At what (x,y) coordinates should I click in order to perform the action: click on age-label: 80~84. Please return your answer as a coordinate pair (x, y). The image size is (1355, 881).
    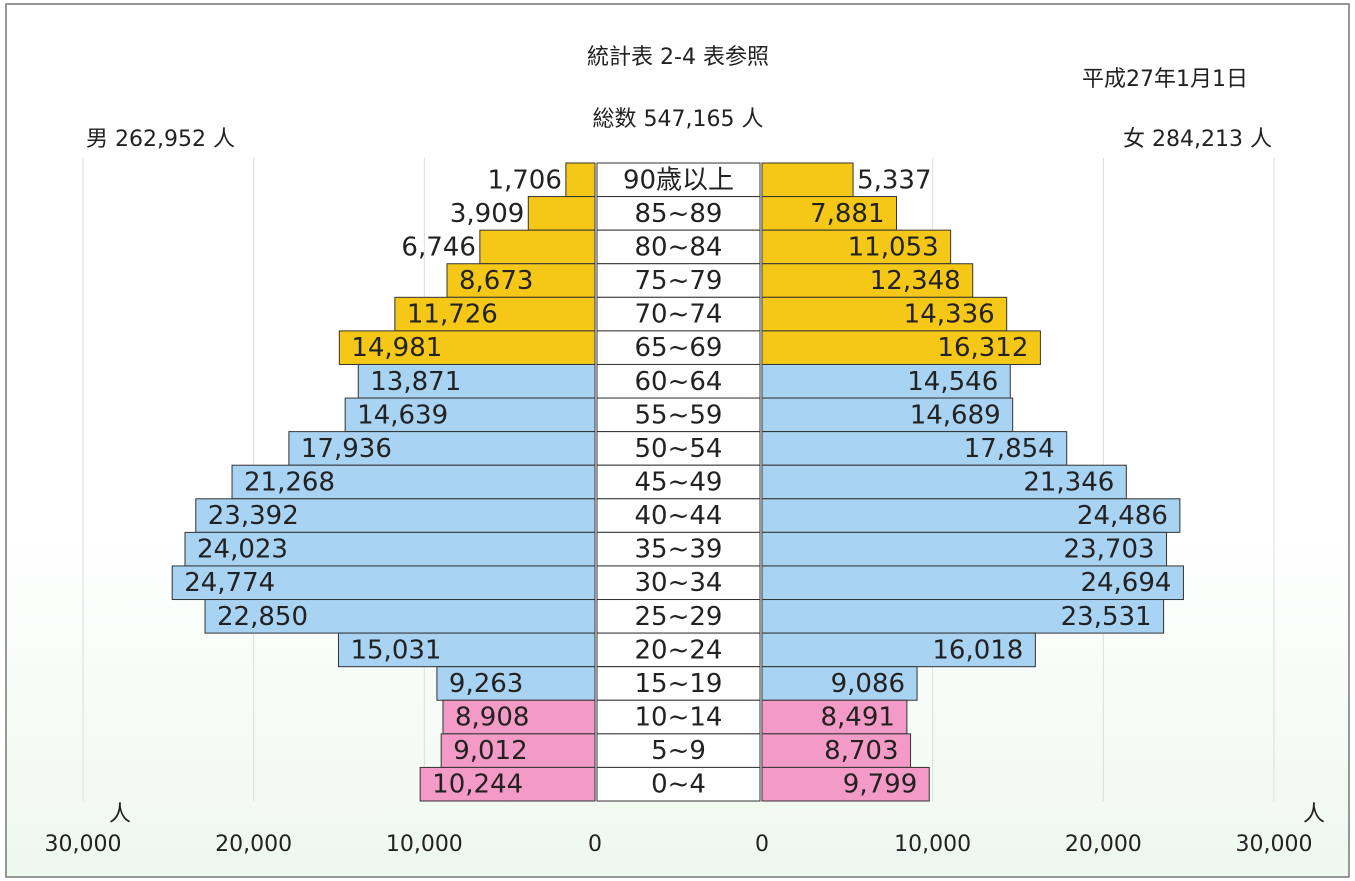
    Looking at the image, I should click on (679, 247).